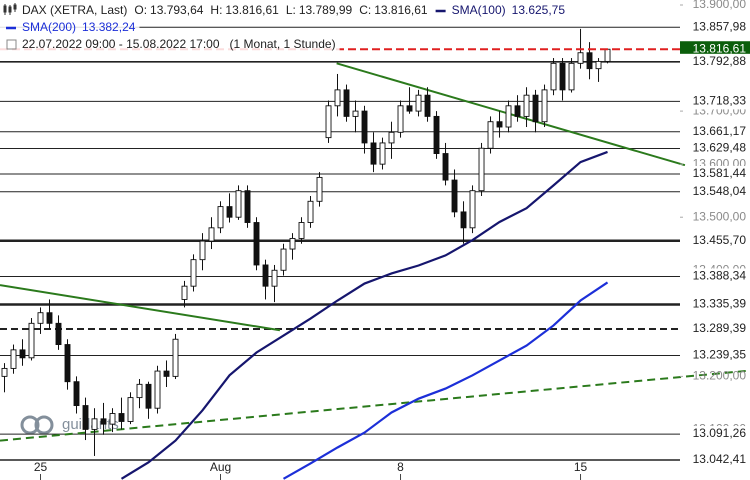 Image resolution: width=750 pixels, height=480 pixels. What do you see at coordinates (326, 10) in the screenshot?
I see `ohlc-value: 13.789,99` at bounding box center [326, 10].